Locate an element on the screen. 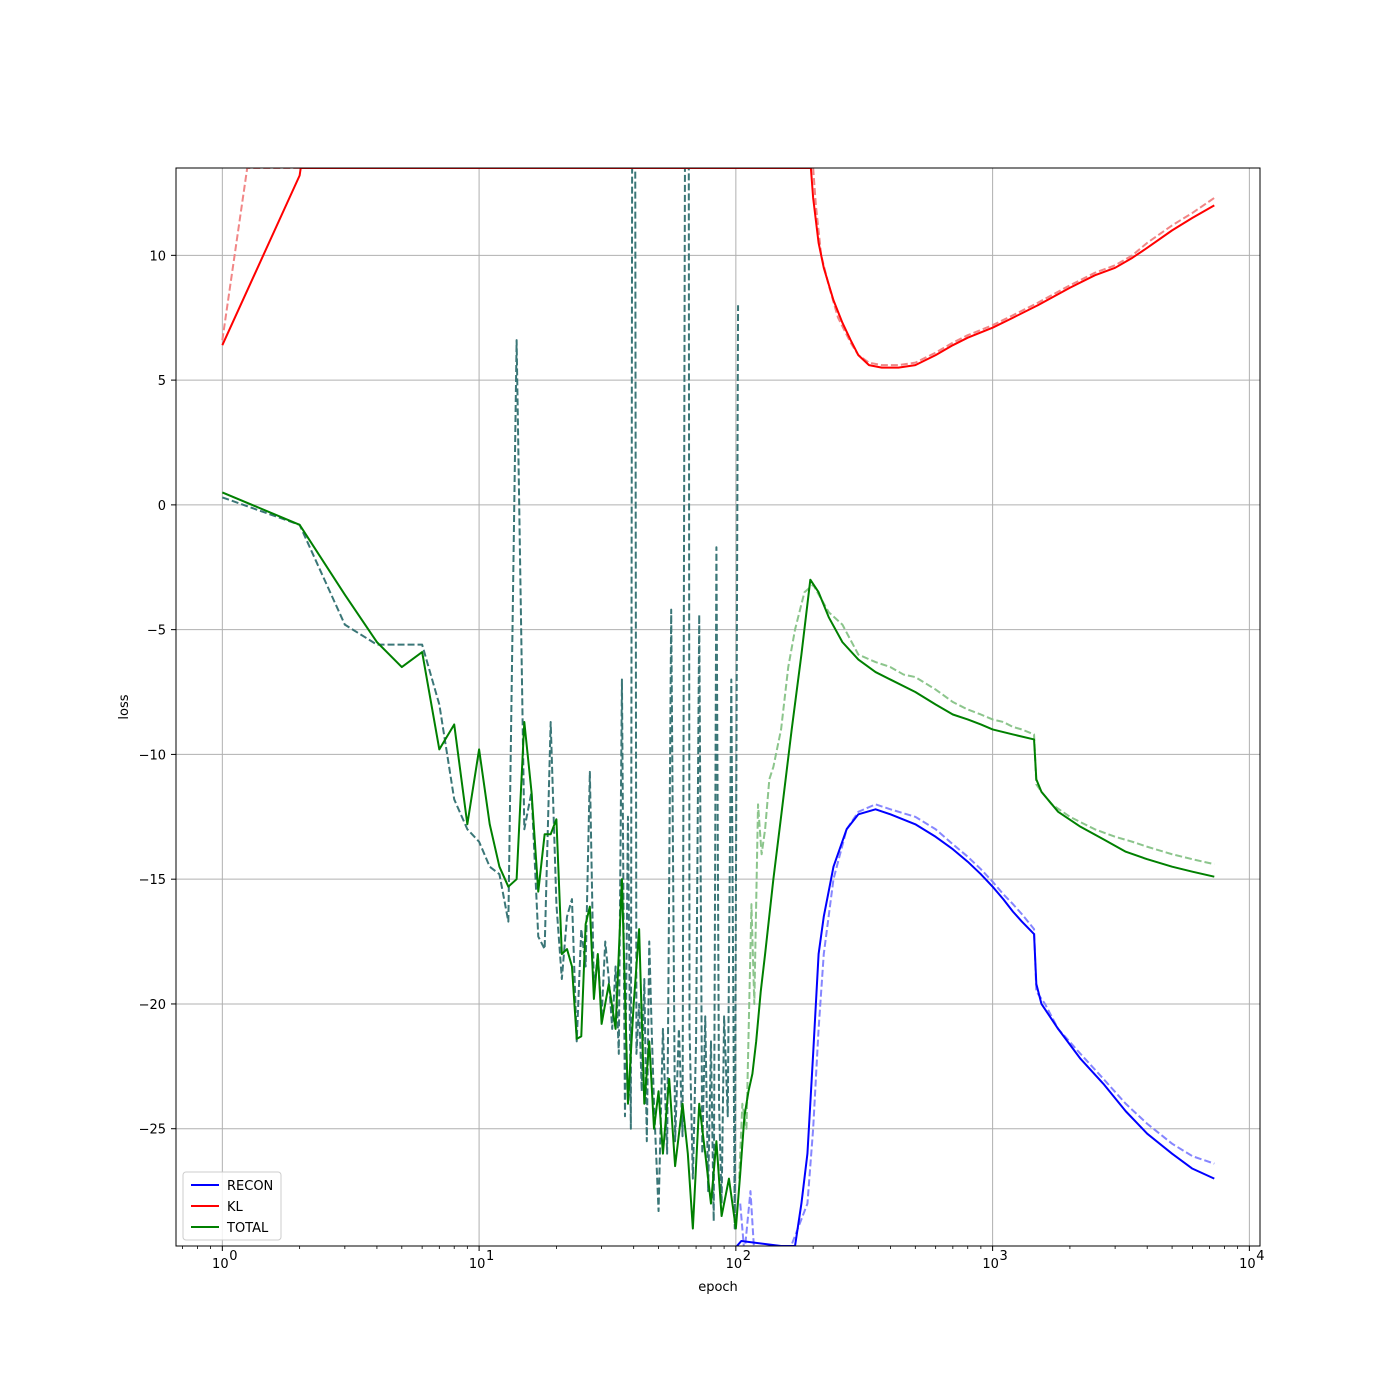  y-tick-label: −25 is located at coordinates (152, 1130).